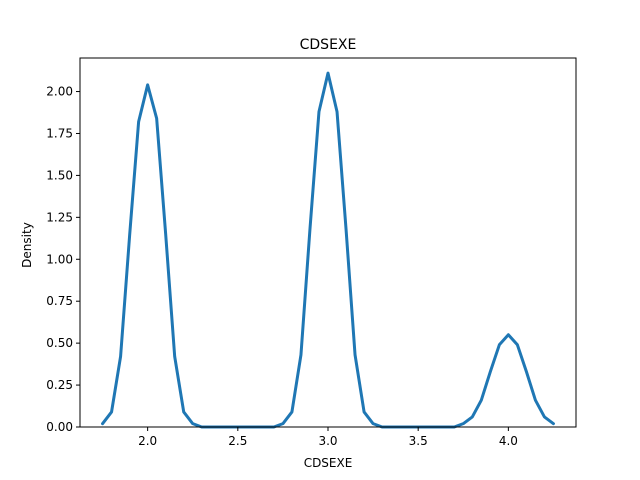 This screenshot has height=480, width=640. What do you see at coordinates (59, 175) in the screenshot?
I see `y-tick-label: 1.50` at bounding box center [59, 175].